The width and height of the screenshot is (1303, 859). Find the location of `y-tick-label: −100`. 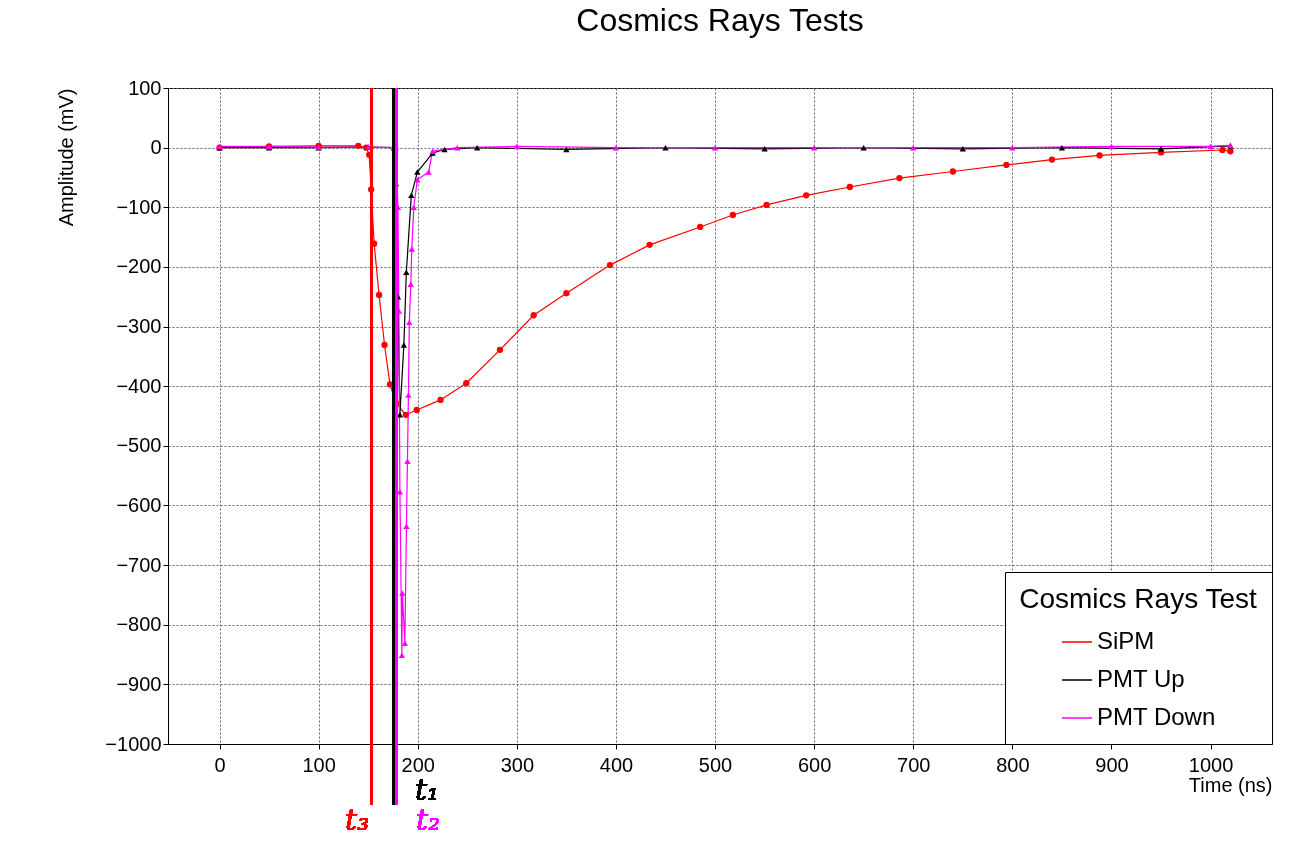

y-tick-label: −100 is located at coordinates (139, 206).